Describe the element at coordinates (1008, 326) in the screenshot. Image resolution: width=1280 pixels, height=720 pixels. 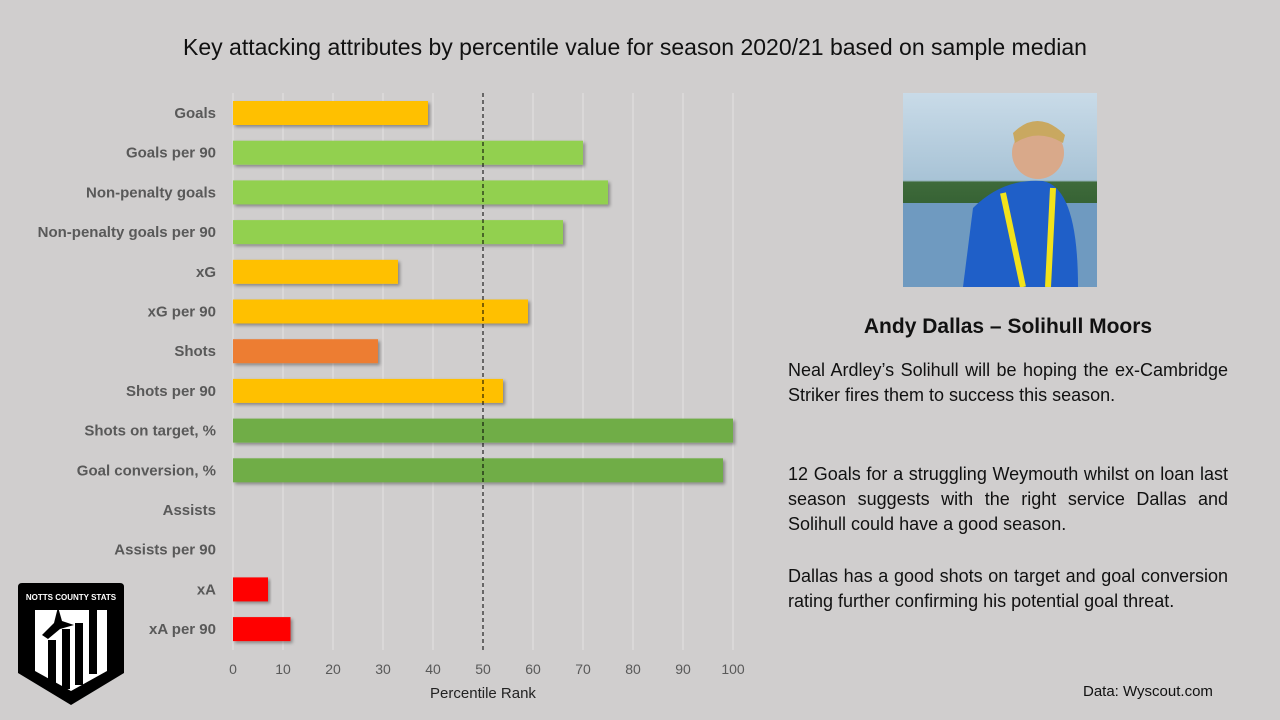
I see `player-name: Andy Dallas – Solihull Moors` at that location.